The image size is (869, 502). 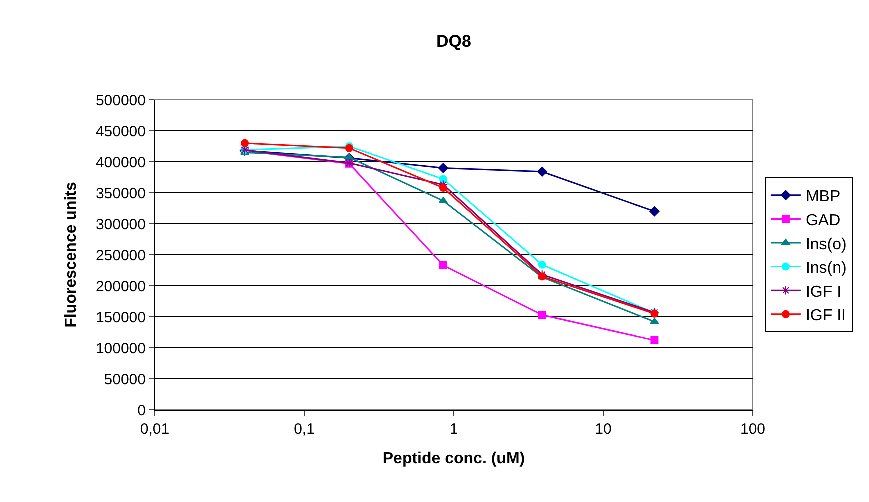 What do you see at coordinates (824, 292) in the screenshot?
I see `legend-label: IGF I` at bounding box center [824, 292].